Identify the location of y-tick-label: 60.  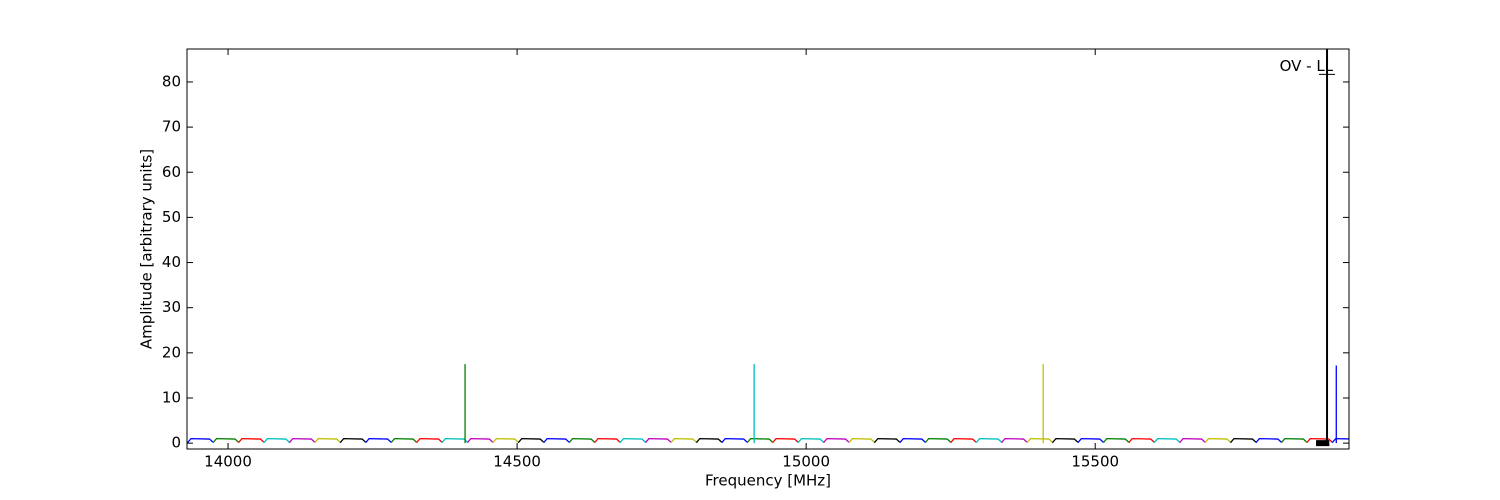
(171, 172).